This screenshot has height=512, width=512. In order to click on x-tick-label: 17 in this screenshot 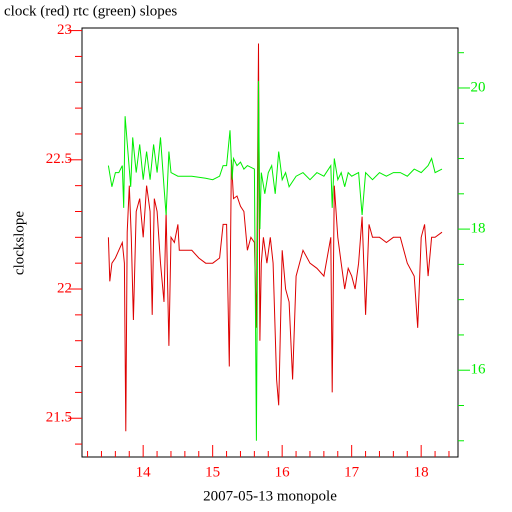, I will do `click(352, 472)`.